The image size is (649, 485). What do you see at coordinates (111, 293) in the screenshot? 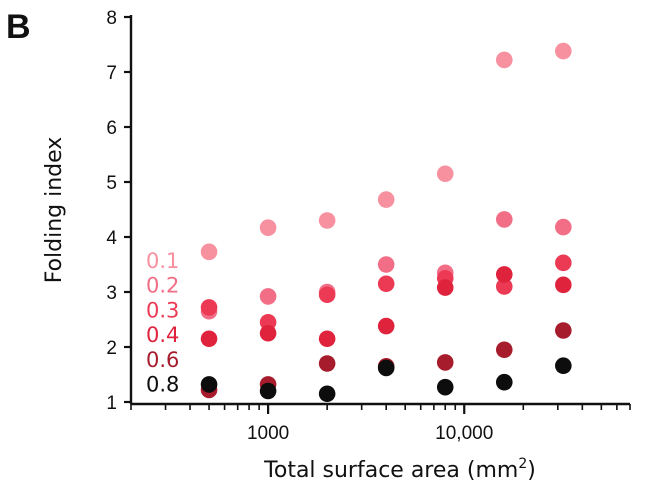
I see `y-tick-label: 3` at bounding box center [111, 293].